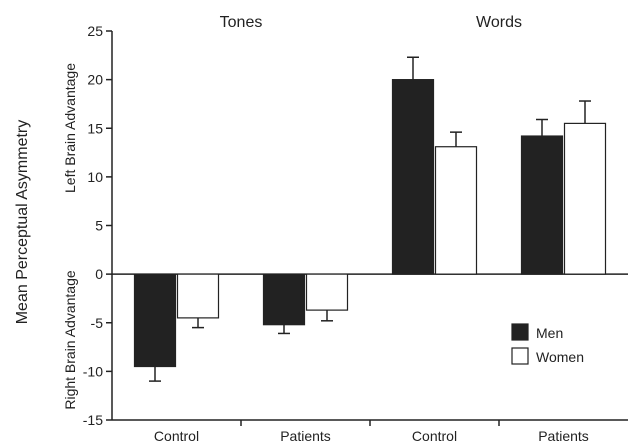 The image size is (631, 444). Describe the element at coordinates (70, 128) in the screenshot. I see `y-axis-upper-label: Left Brain Advantage` at that location.